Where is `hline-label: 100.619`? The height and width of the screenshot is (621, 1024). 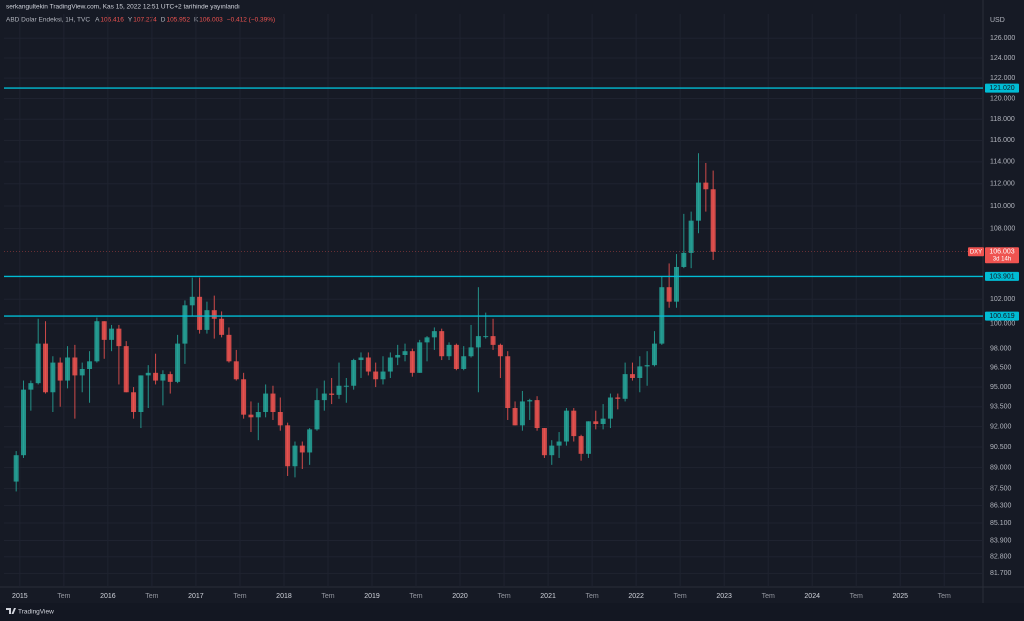
hline-label: 100.619 is located at coordinates (1001, 316).